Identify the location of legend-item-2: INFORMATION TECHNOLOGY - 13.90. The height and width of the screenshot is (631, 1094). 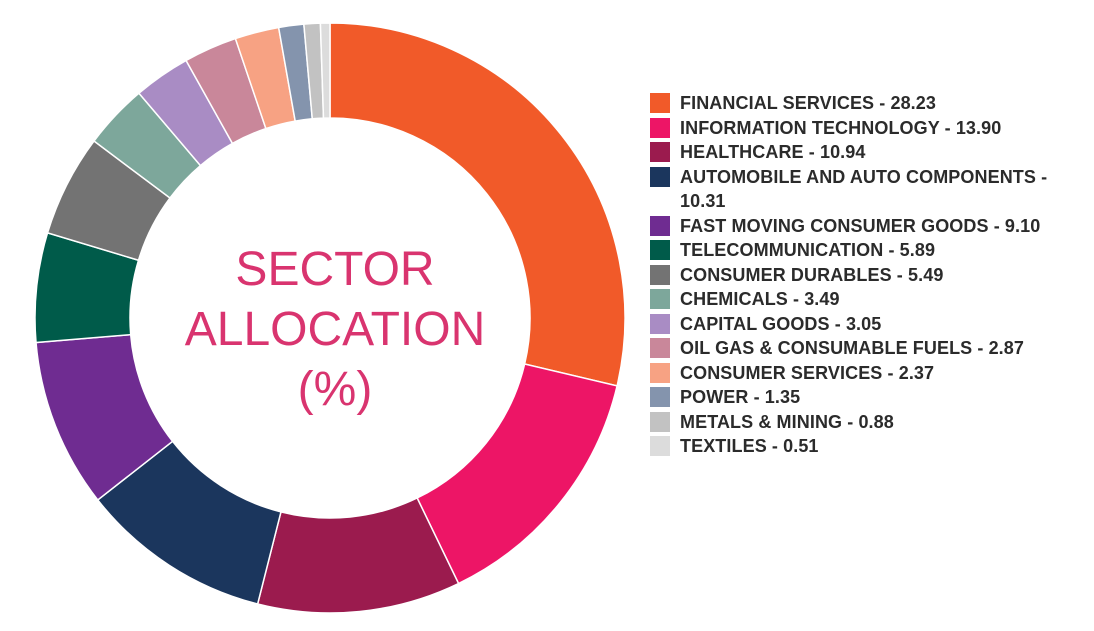
(870, 128).